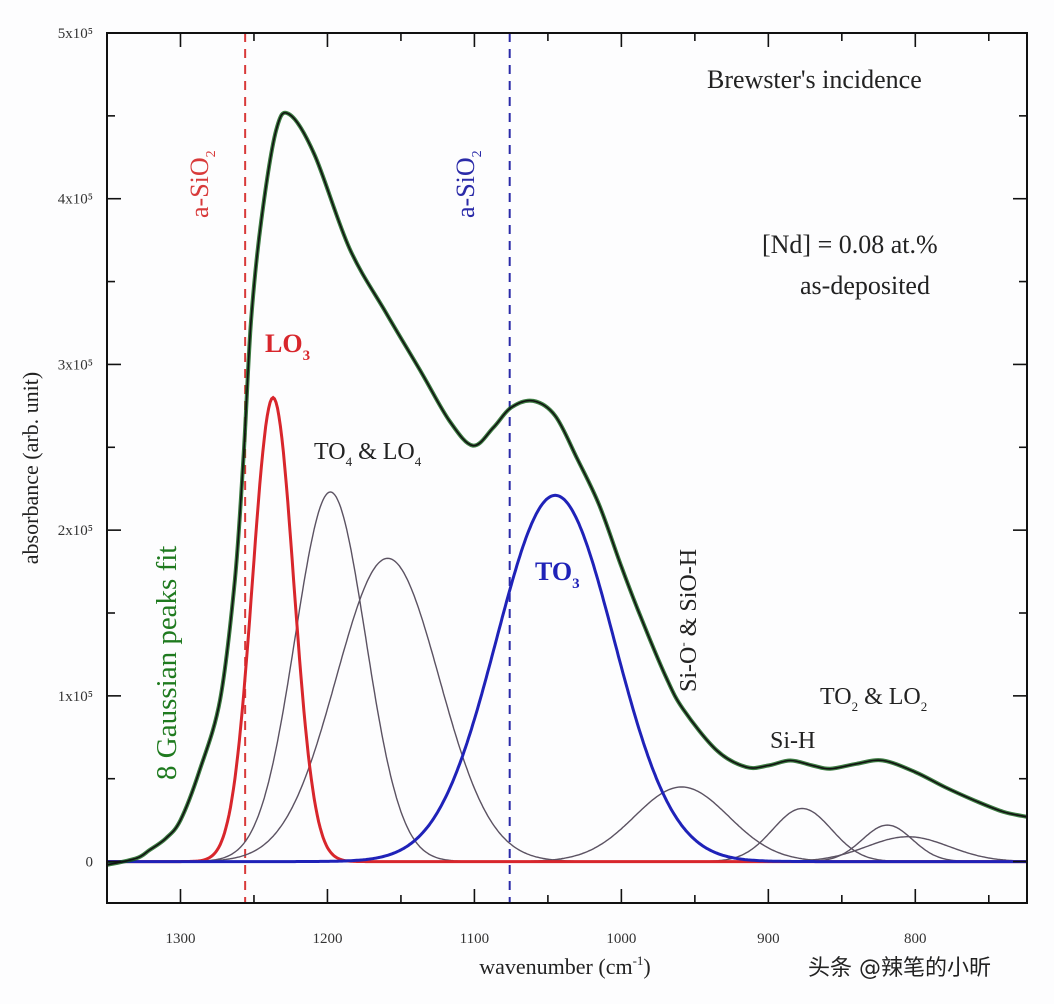 The image size is (1054, 1004). What do you see at coordinates (75, 531) in the screenshot?
I see `y-tick-label: 2x10⁵` at bounding box center [75, 531].